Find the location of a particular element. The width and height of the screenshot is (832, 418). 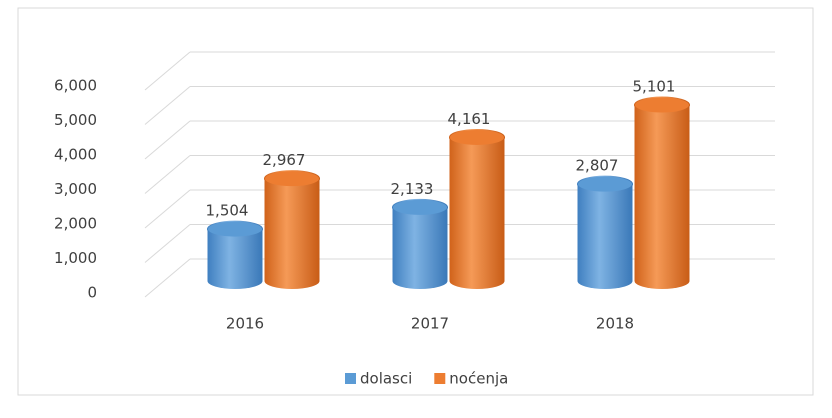

x-tick-label: 2018 is located at coordinates (615, 324).